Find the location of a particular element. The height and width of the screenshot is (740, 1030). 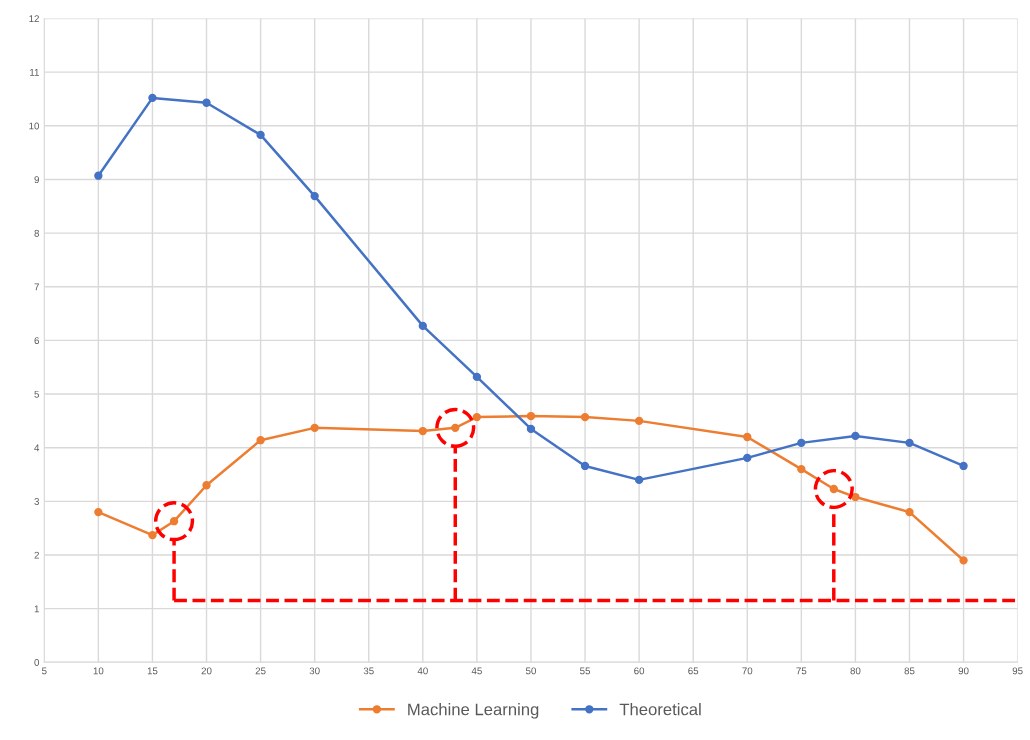

x-tick-label: 75 is located at coordinates (801, 671).